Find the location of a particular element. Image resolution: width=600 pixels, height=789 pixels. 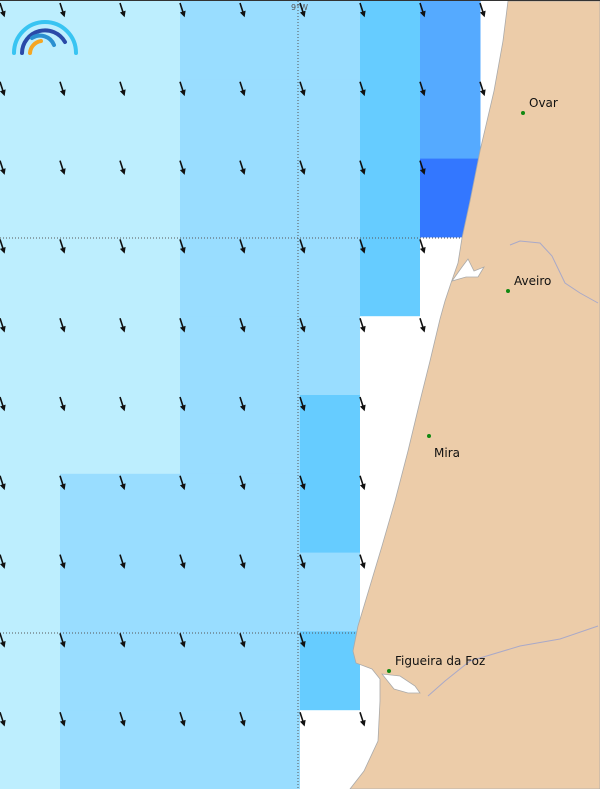

city-marker: Ovar is located at coordinates (539, 105).